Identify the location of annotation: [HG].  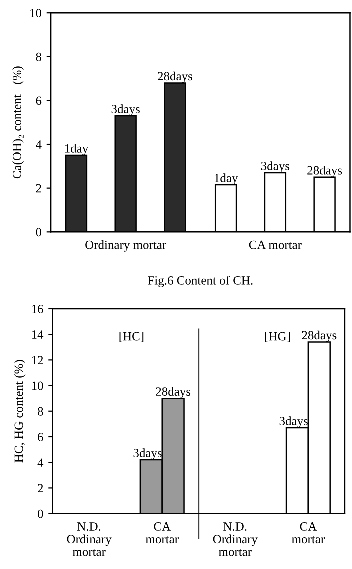
(278, 337).